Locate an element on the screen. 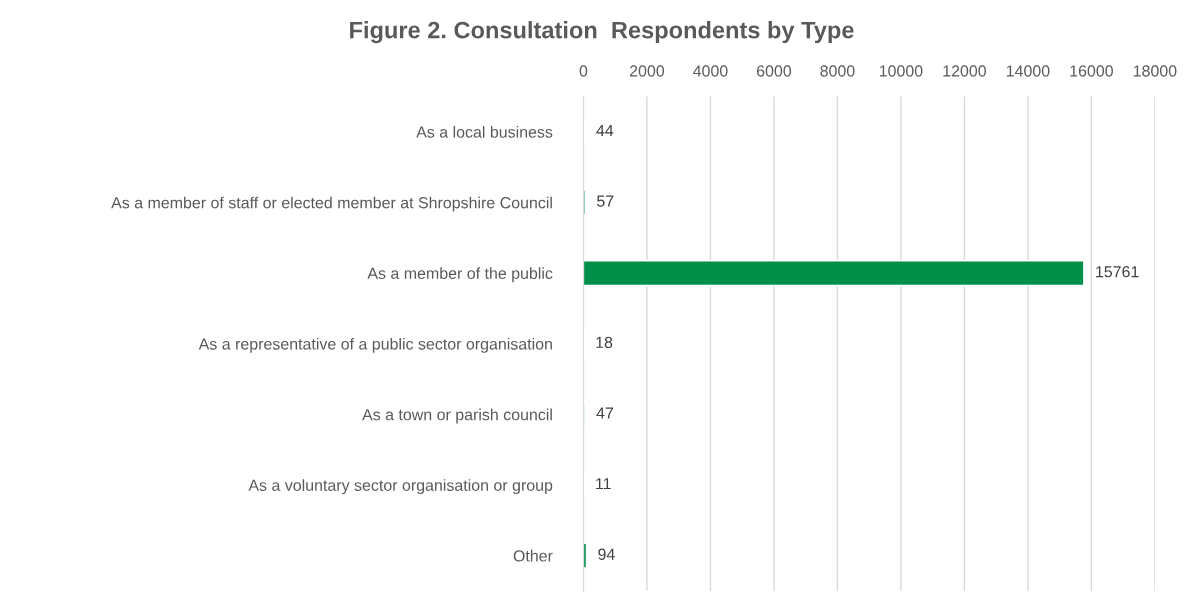  x-tick-label: 10000 is located at coordinates (901, 71).